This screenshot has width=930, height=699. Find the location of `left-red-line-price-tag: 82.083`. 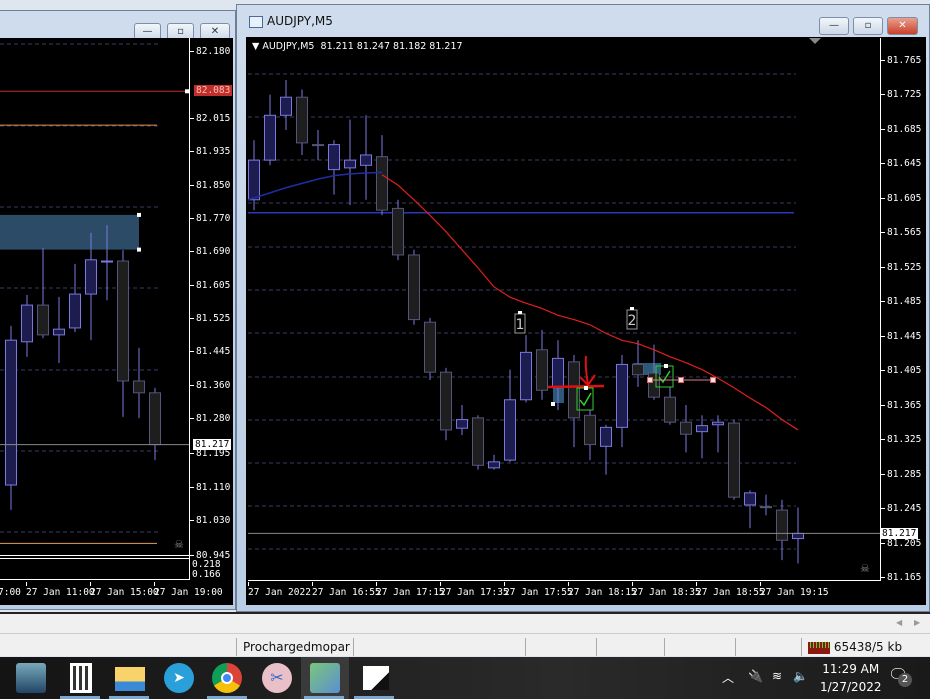

left-red-line-price-tag: 82.083 is located at coordinates (213, 90).